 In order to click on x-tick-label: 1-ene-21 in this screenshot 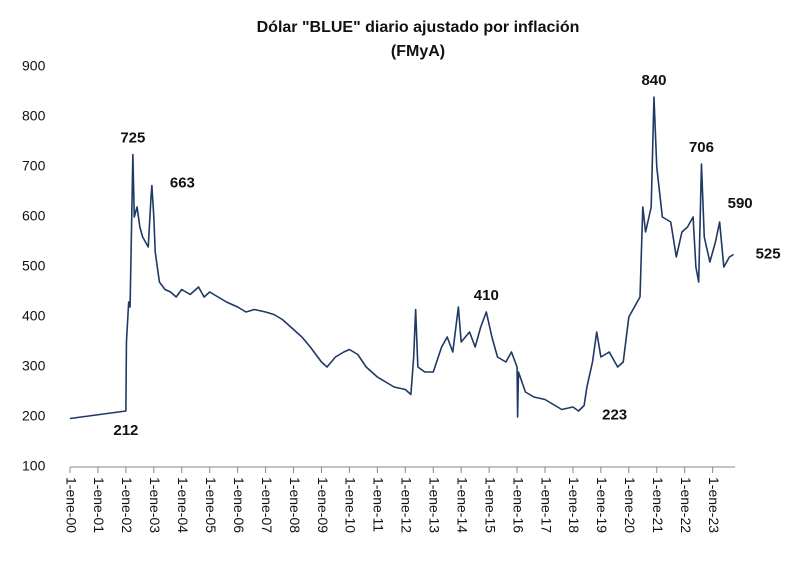, I will do `click(658, 505)`.